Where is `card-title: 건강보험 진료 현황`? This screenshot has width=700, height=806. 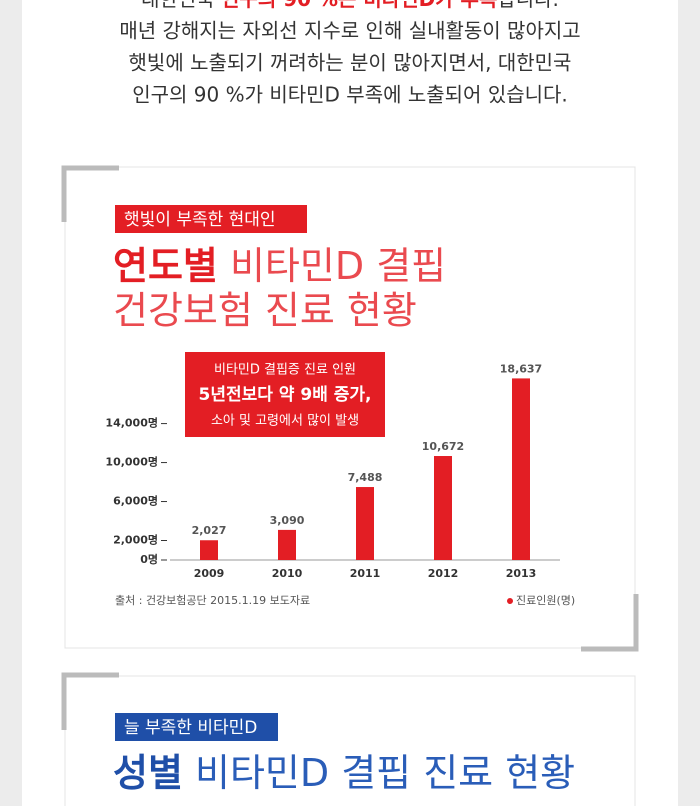 card-title: 건강보험 진료 현황 is located at coordinates (265, 311).